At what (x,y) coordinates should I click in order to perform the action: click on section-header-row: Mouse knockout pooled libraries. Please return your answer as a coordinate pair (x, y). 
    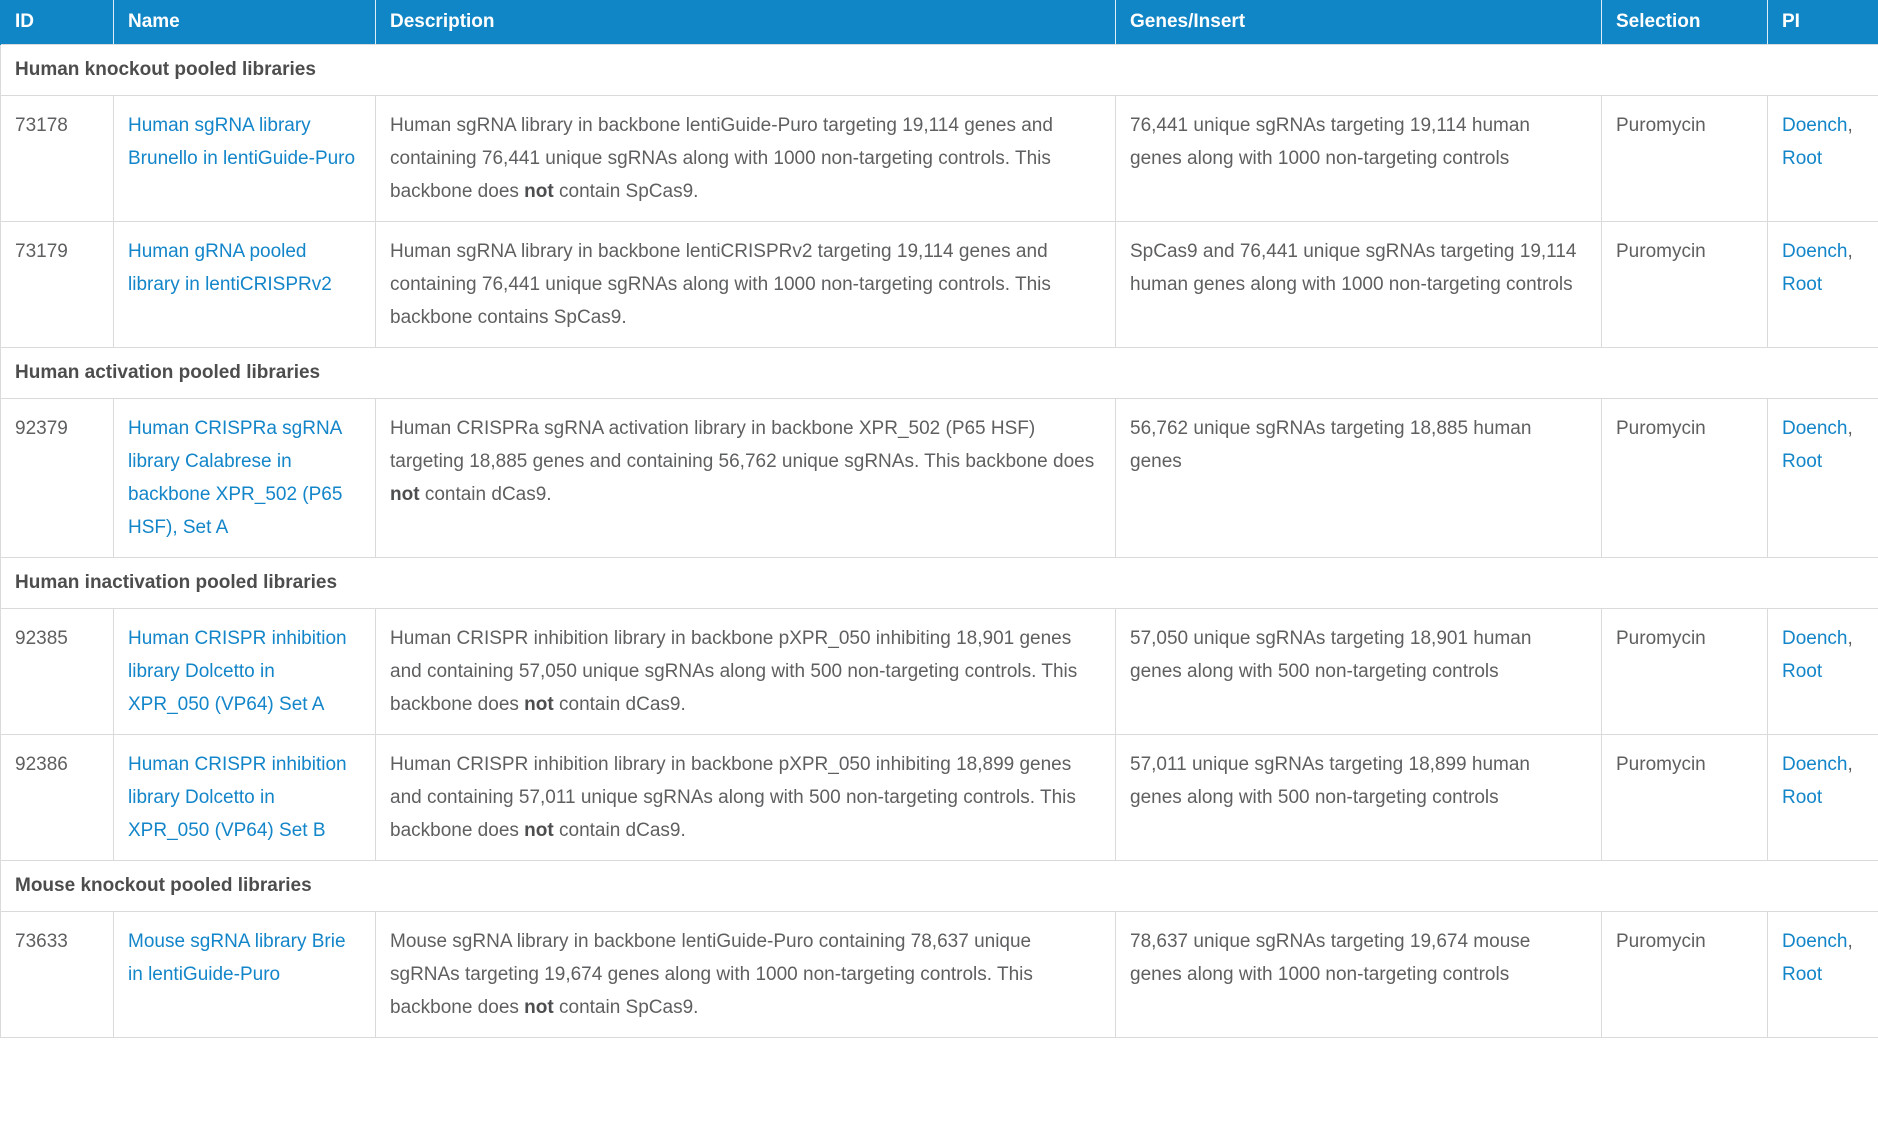
    Looking at the image, I should click on (939, 886).